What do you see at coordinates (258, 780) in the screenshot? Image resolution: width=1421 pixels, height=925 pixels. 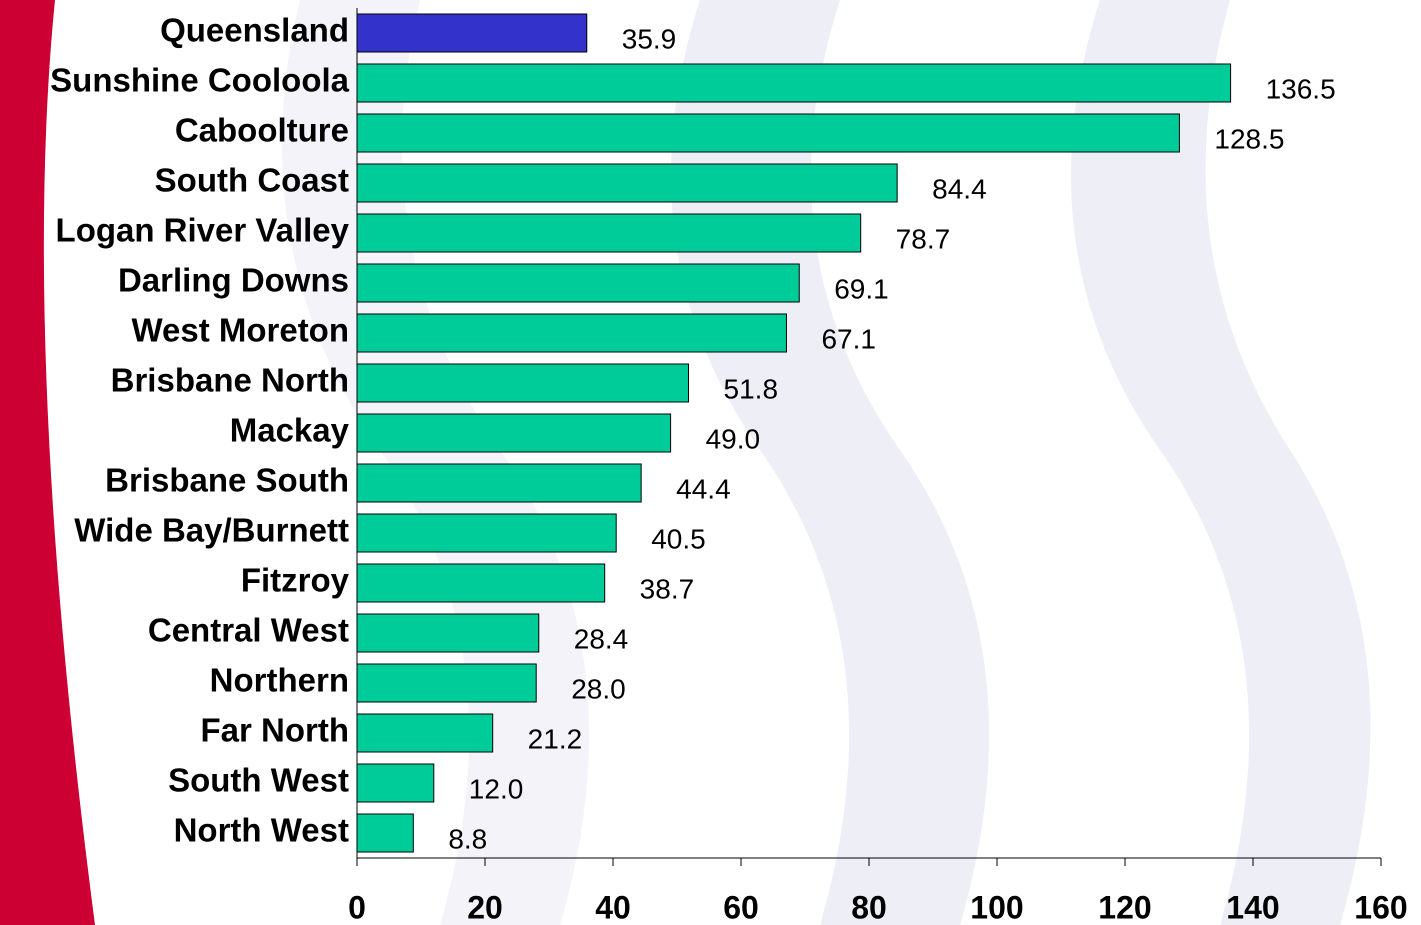 I see `y-tick-label: South West` at bounding box center [258, 780].